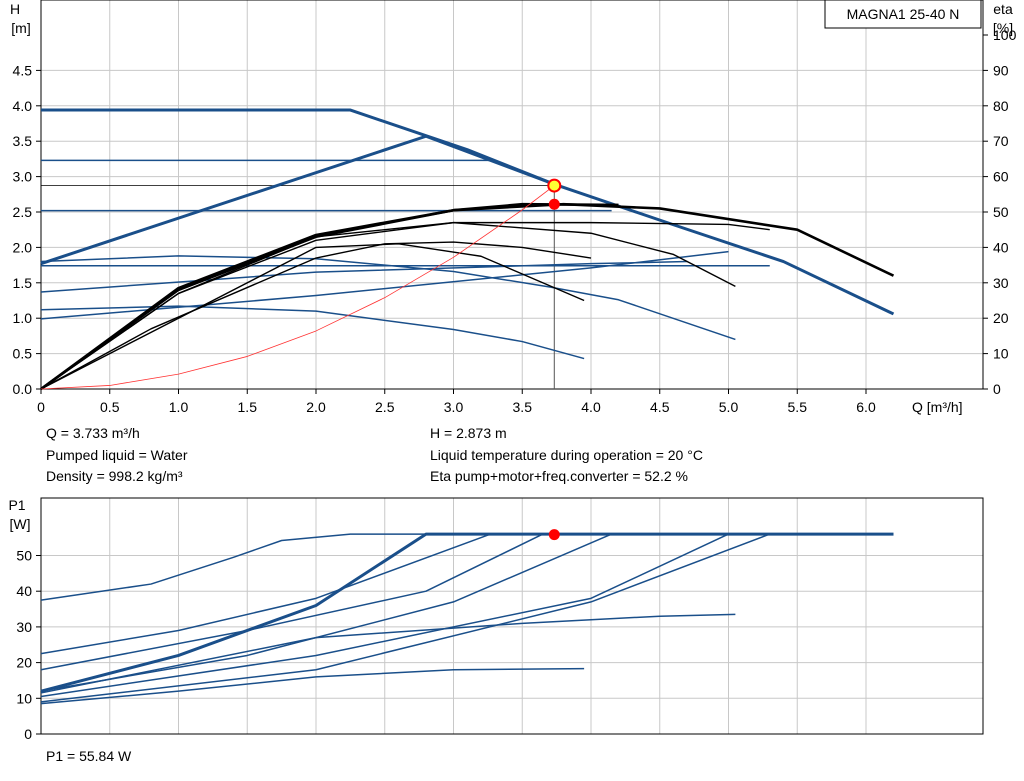 This screenshot has height=781, width=1024. Describe the element at coordinates (454, 407) in the screenshot. I see `head-xtick-label-6: 3.0` at that location.